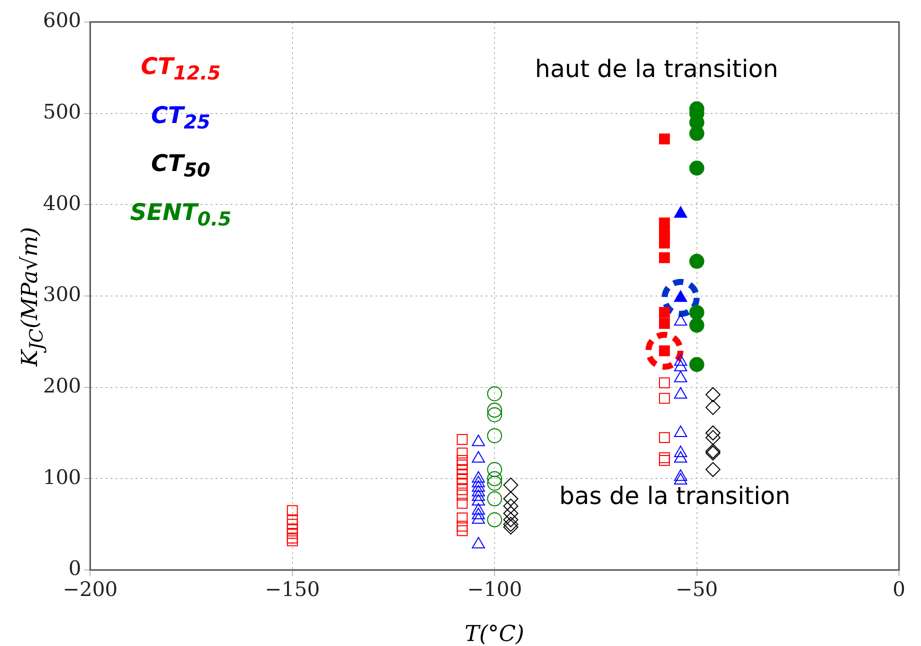 This screenshot has height=646, width=921. I want to click on text: CT$_{25}$, so click(181, 119).